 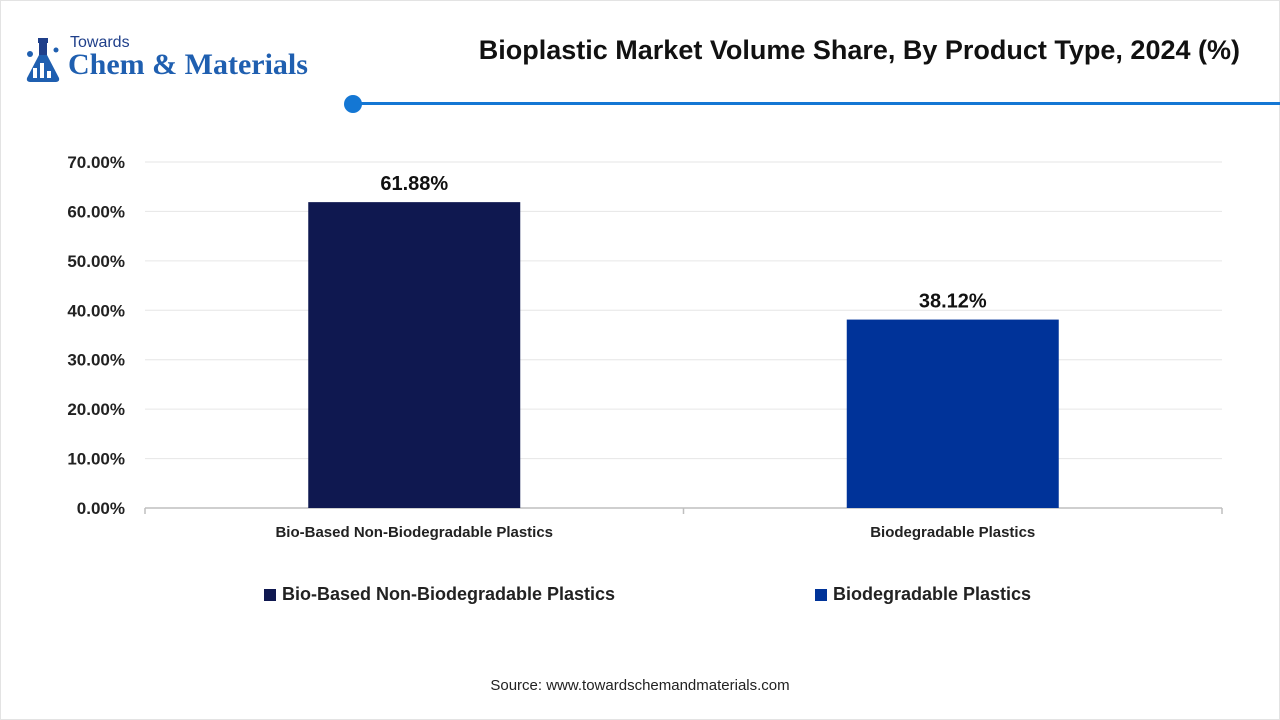 What do you see at coordinates (449, 594) in the screenshot?
I see `legend-label-bio-based: Bio-Based Non-Biodegradable Plastics` at bounding box center [449, 594].